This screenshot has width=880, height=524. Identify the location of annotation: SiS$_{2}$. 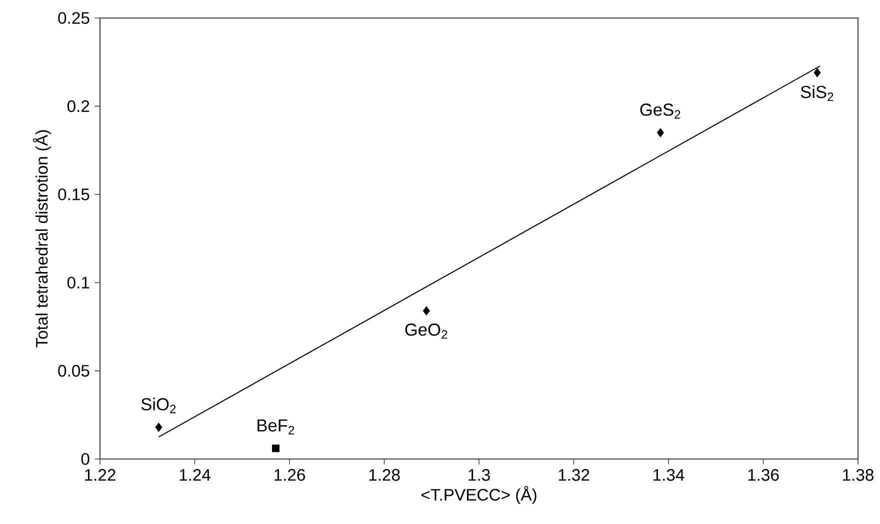
(817, 93).